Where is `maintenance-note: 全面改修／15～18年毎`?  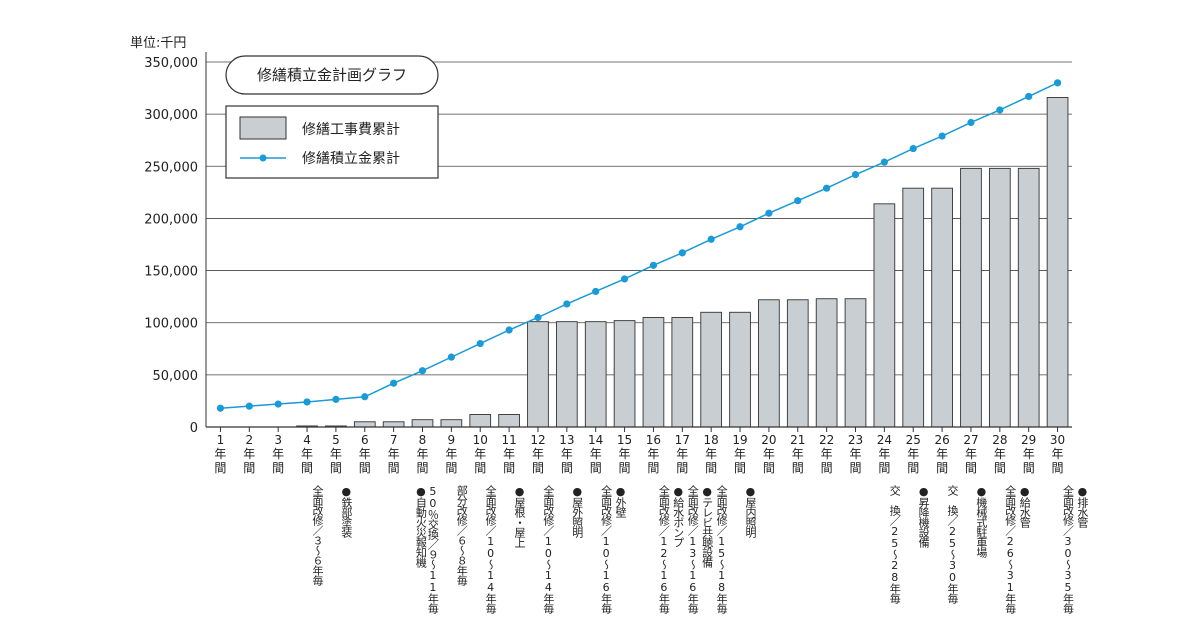
maintenance-note: 全面改修／15～18年毎 is located at coordinates (721, 549).